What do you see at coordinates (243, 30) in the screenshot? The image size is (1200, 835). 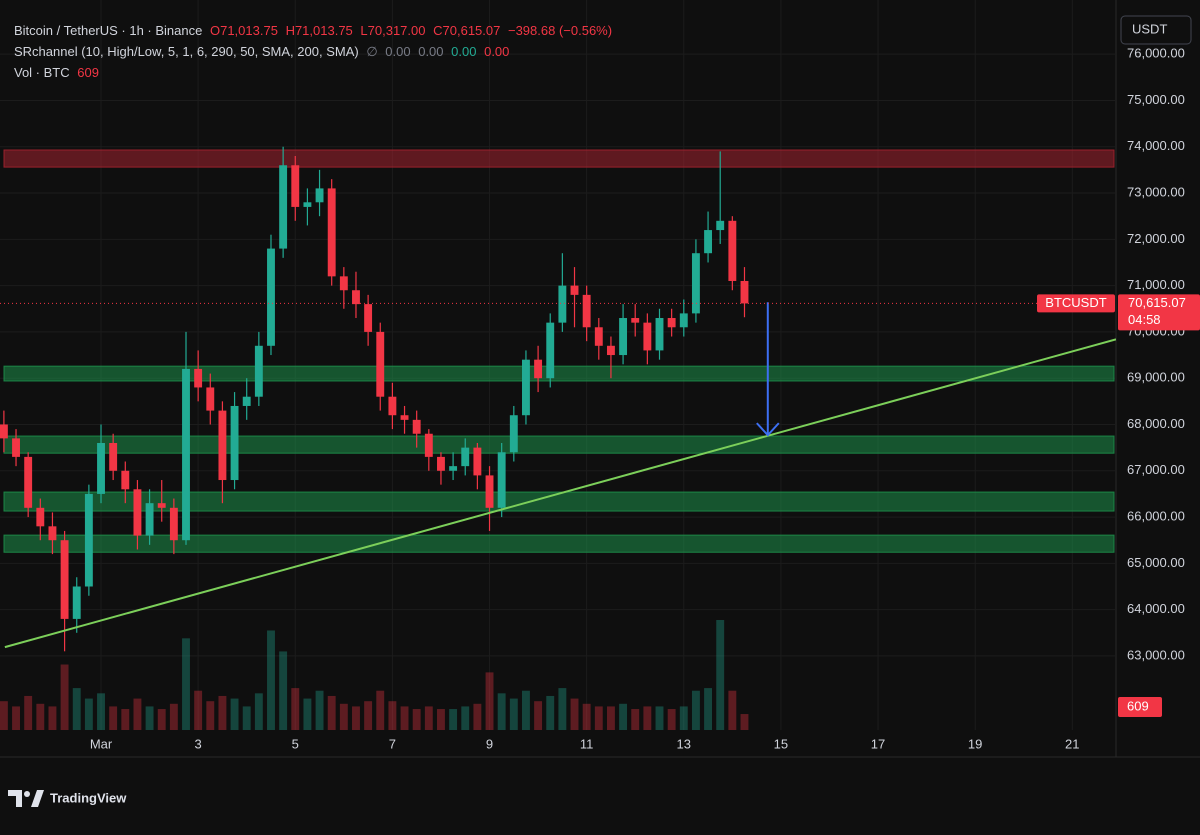 I see `open: O71,013.75` at bounding box center [243, 30].